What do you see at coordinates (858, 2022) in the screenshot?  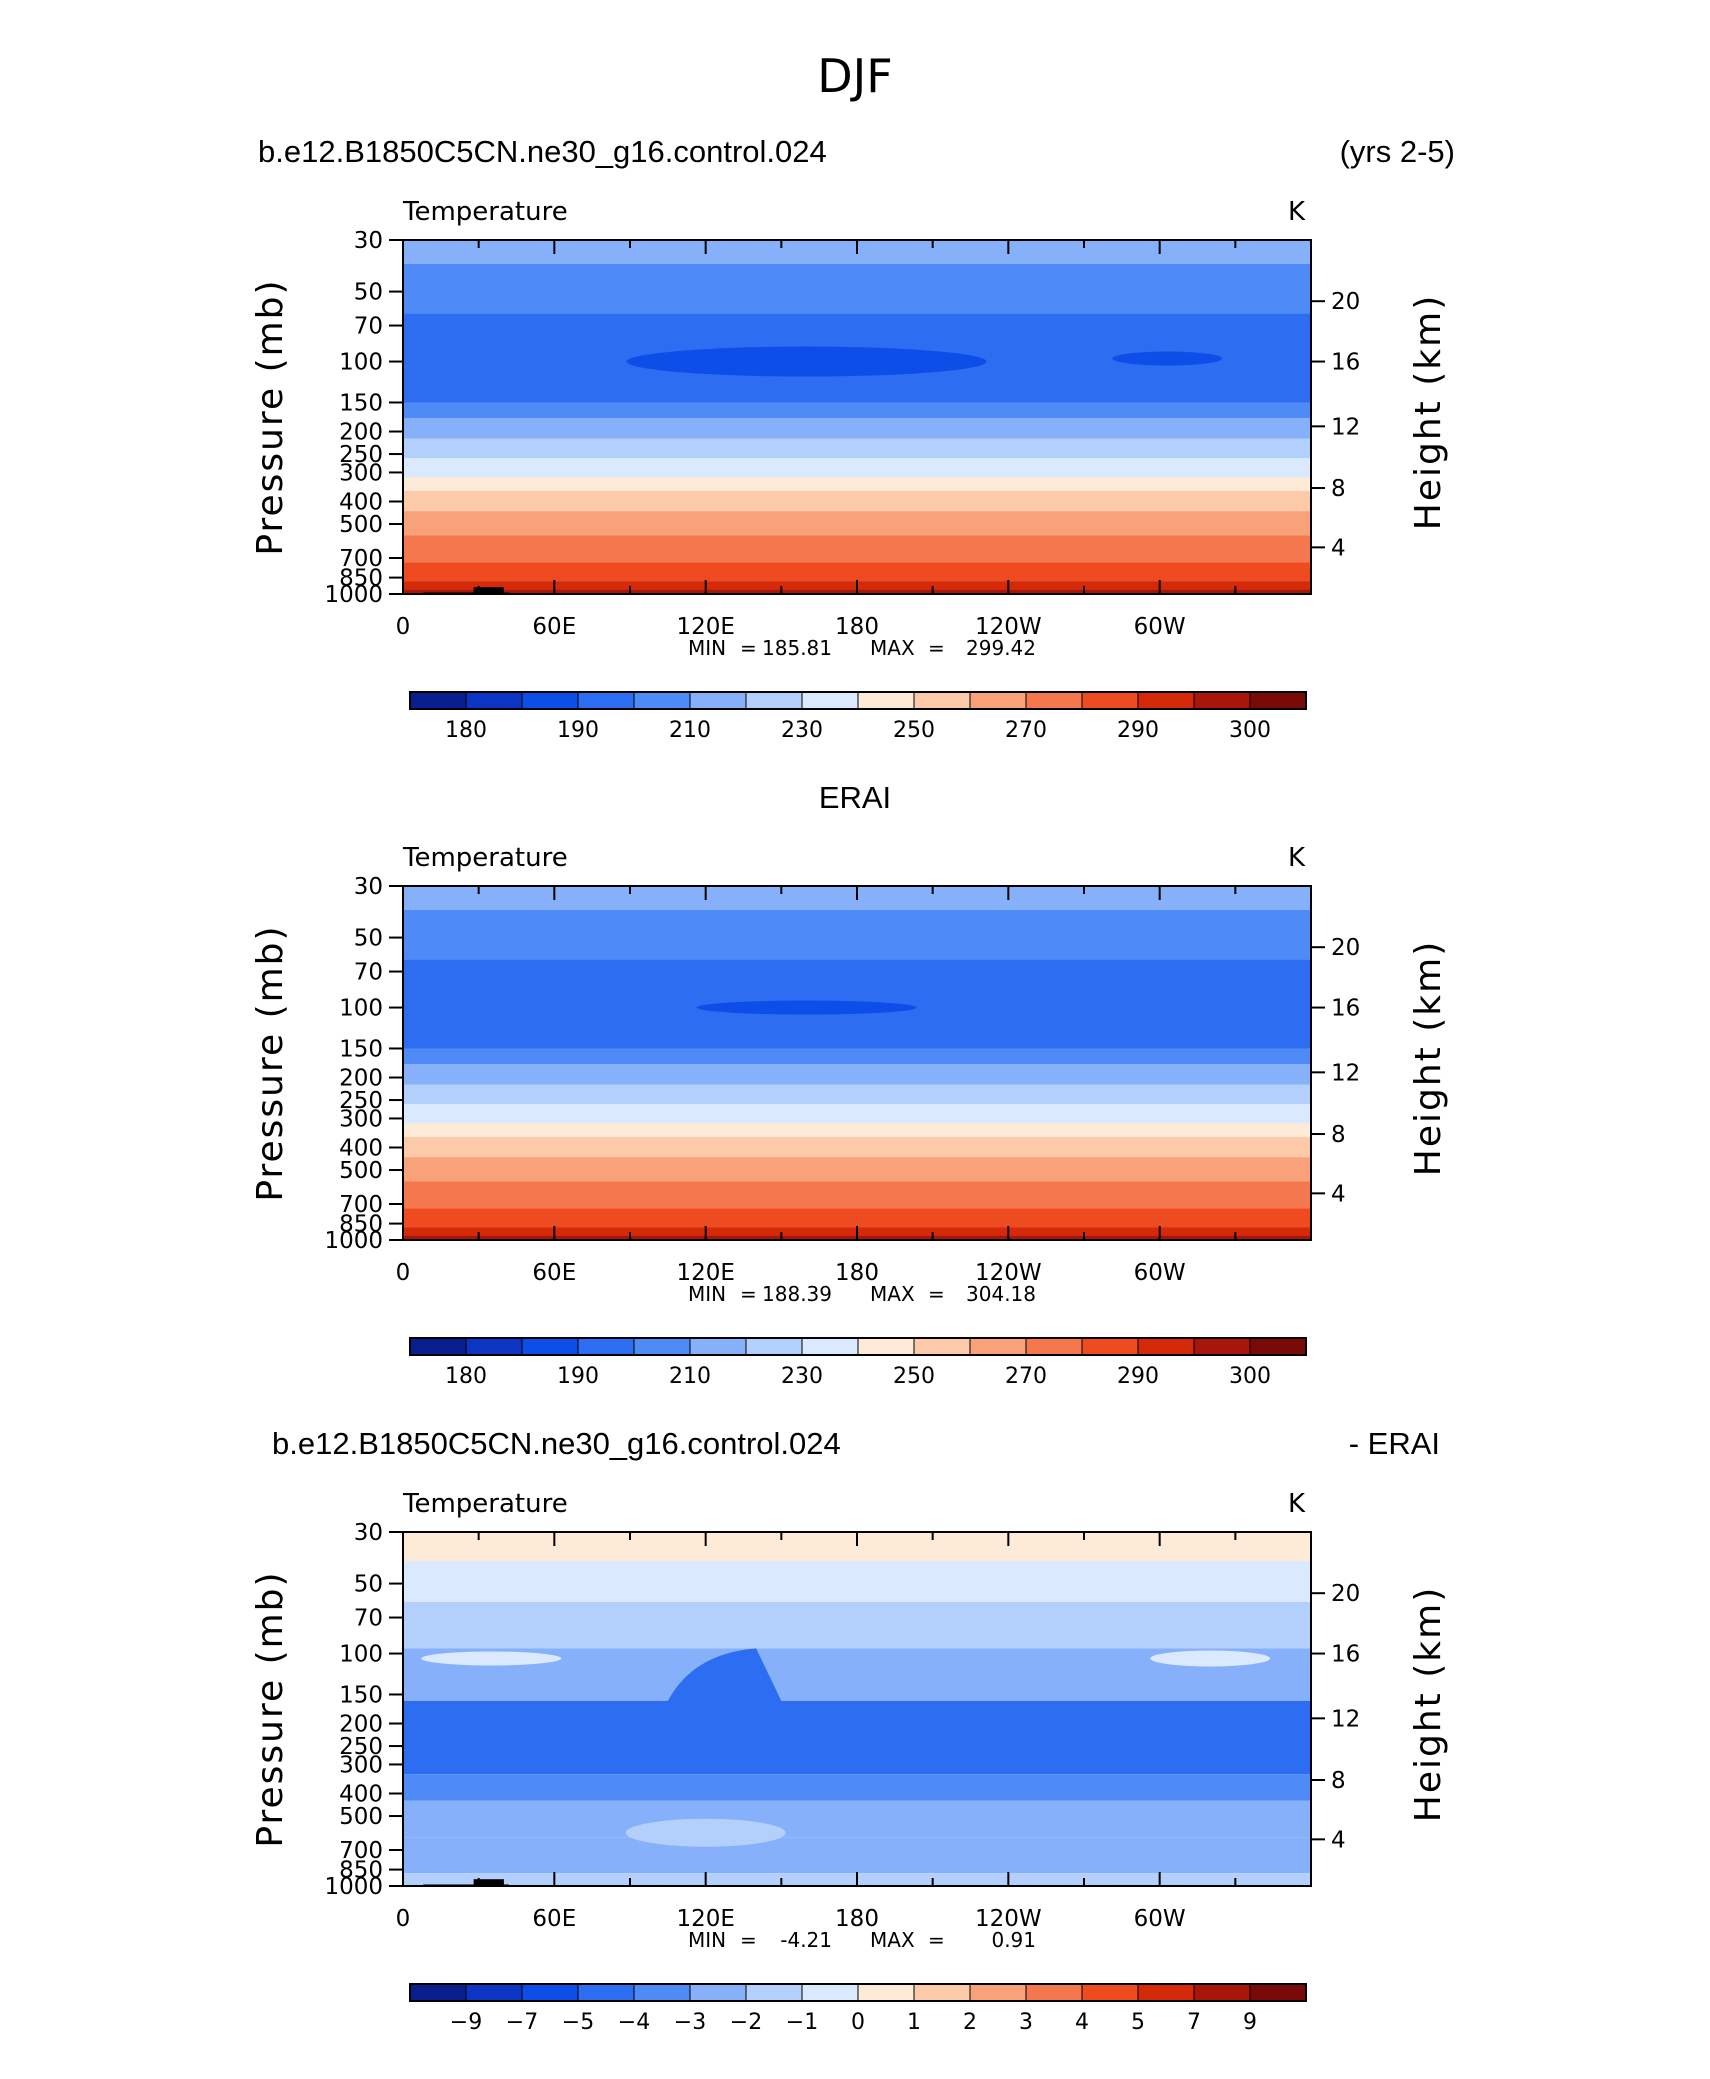 I see `colorbar-label: 0` at bounding box center [858, 2022].